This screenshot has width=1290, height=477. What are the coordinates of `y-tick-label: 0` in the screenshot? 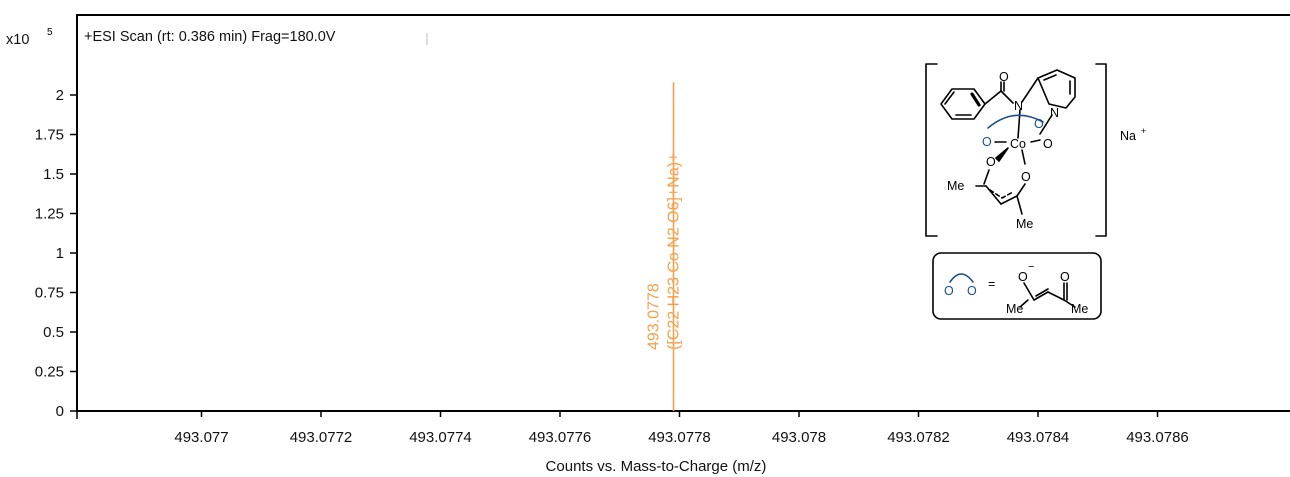 It's located at (60, 411).